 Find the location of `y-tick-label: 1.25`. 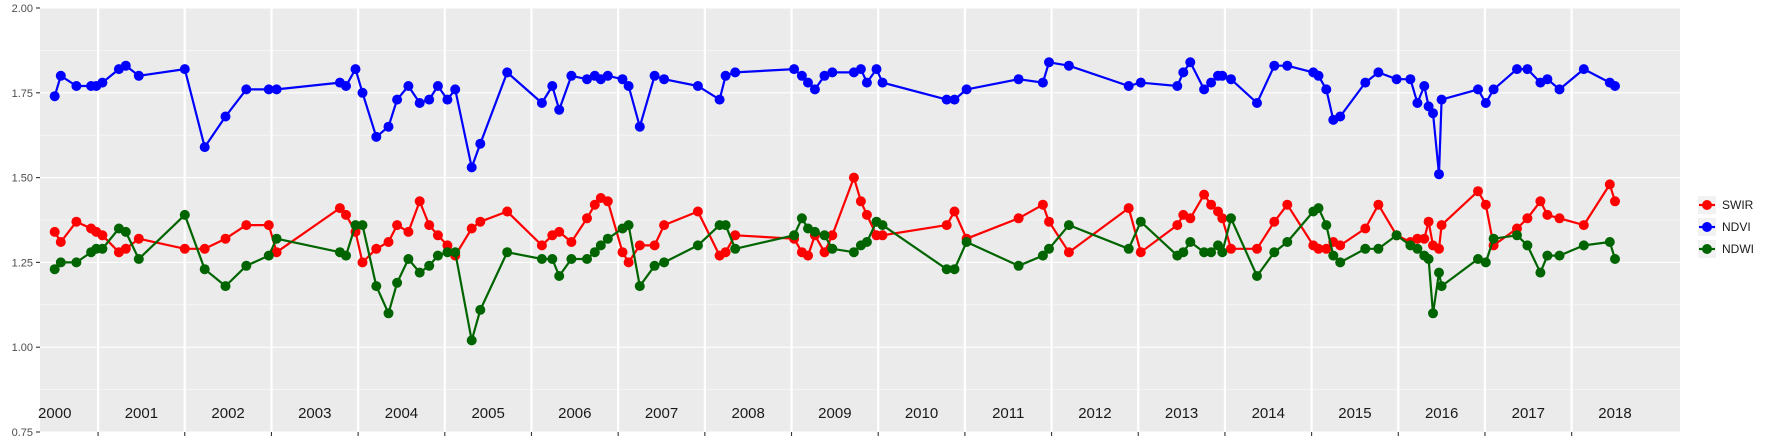

y-tick-label: 1.25 is located at coordinates (22, 263).